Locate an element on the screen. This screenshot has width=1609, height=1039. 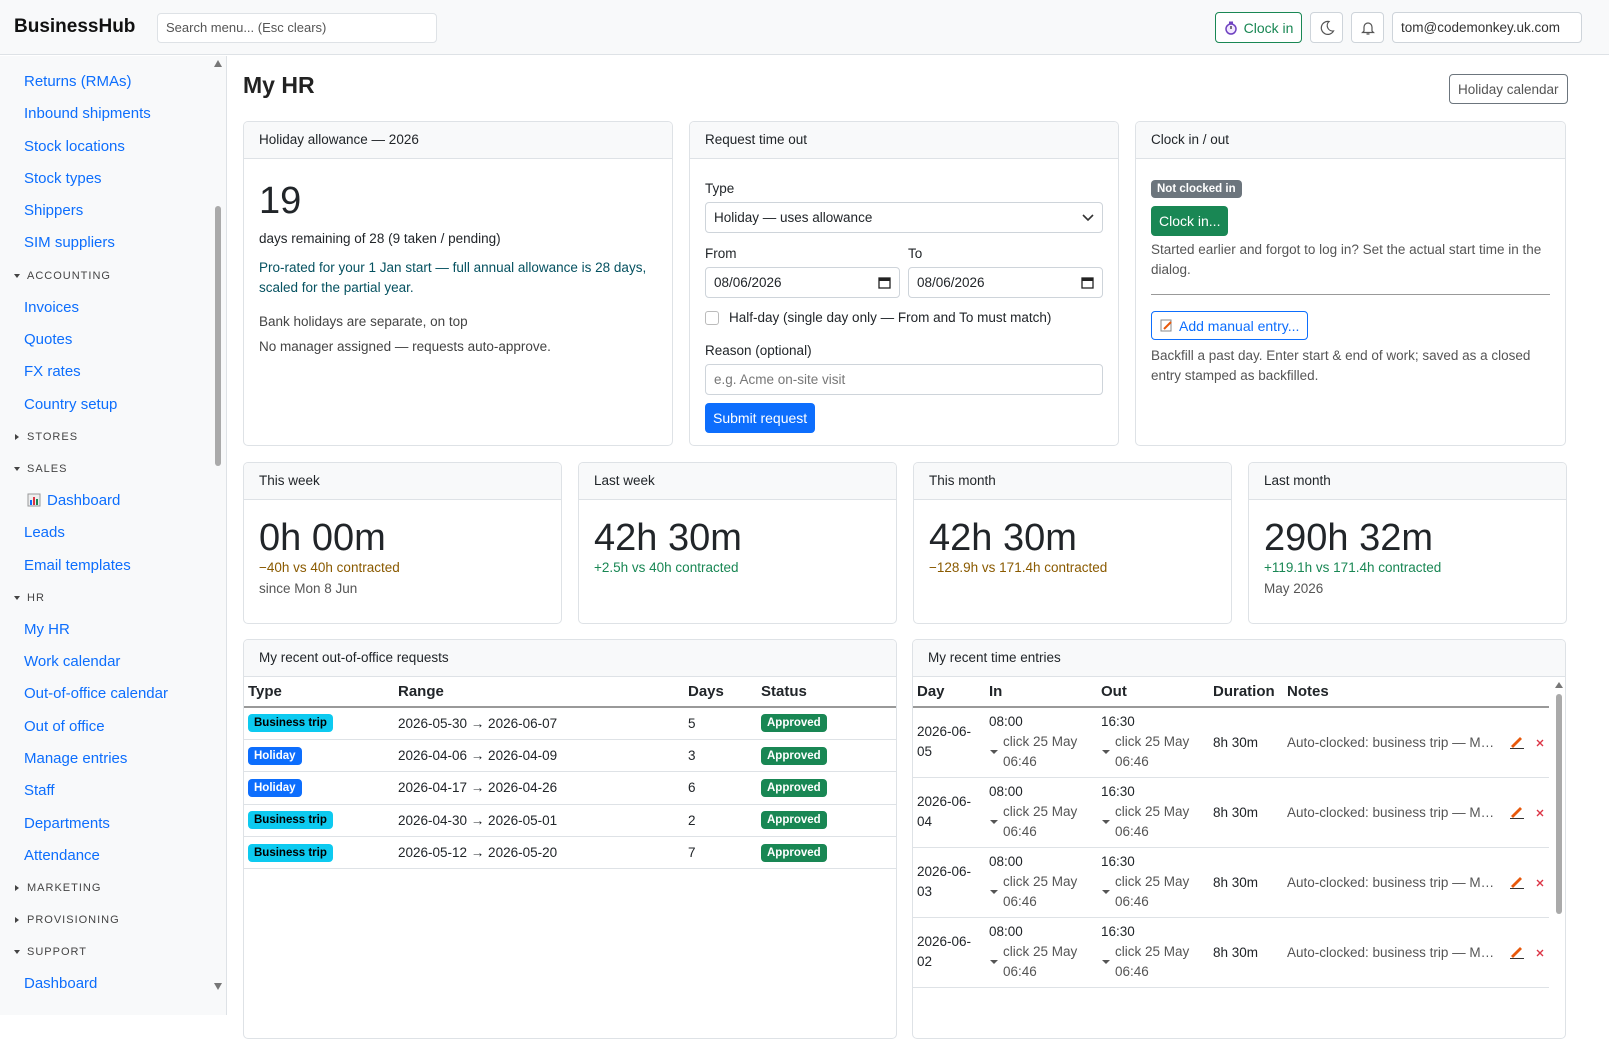
sidebar-scrollbar is located at coordinates (218, 535).